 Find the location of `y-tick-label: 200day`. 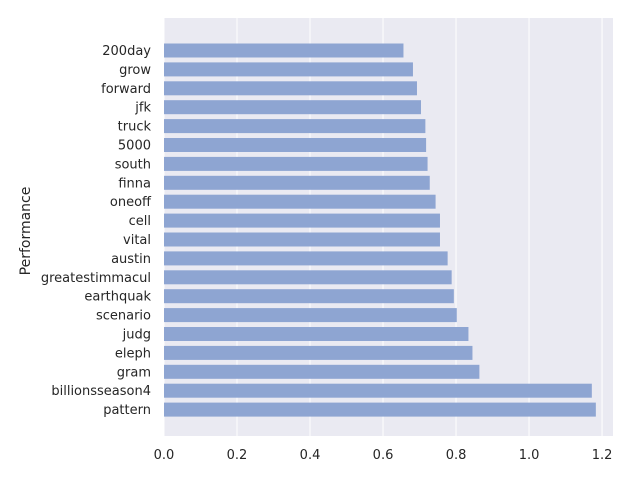

y-tick-label: 200day is located at coordinates (126, 51).